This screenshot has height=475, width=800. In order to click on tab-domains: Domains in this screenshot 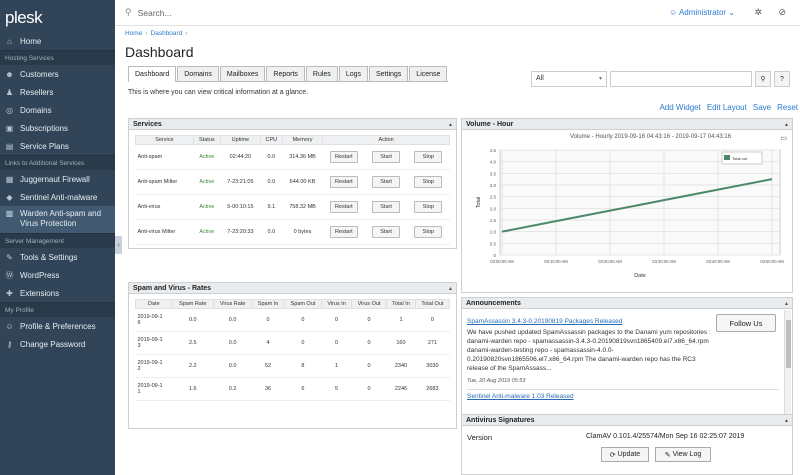, I will do `click(198, 73)`.